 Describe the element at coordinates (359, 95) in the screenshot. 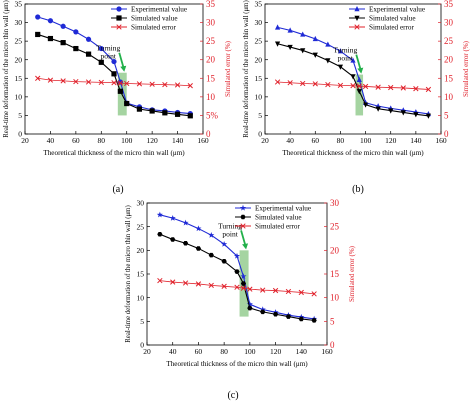

I see `turning-point-band` at that location.